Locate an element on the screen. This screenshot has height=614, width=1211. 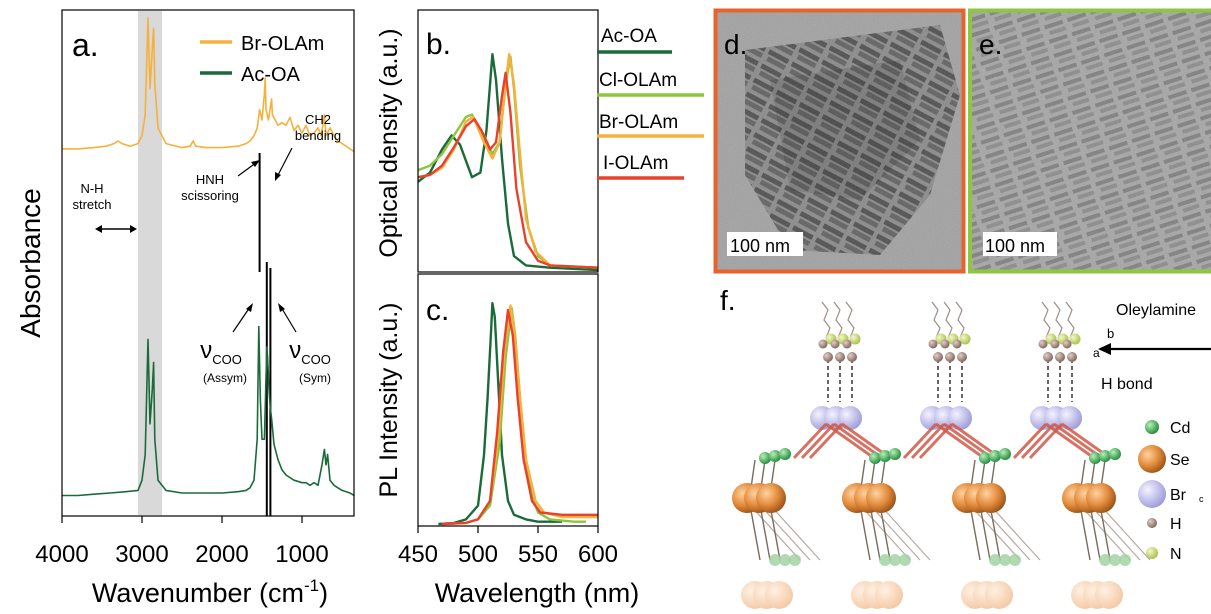
ligand-label: Oleylamine is located at coordinates (1156, 310).